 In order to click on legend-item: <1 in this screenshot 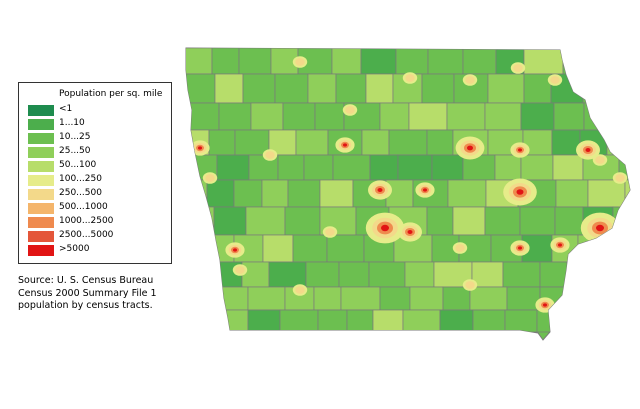, I will do `click(98, 111)`.